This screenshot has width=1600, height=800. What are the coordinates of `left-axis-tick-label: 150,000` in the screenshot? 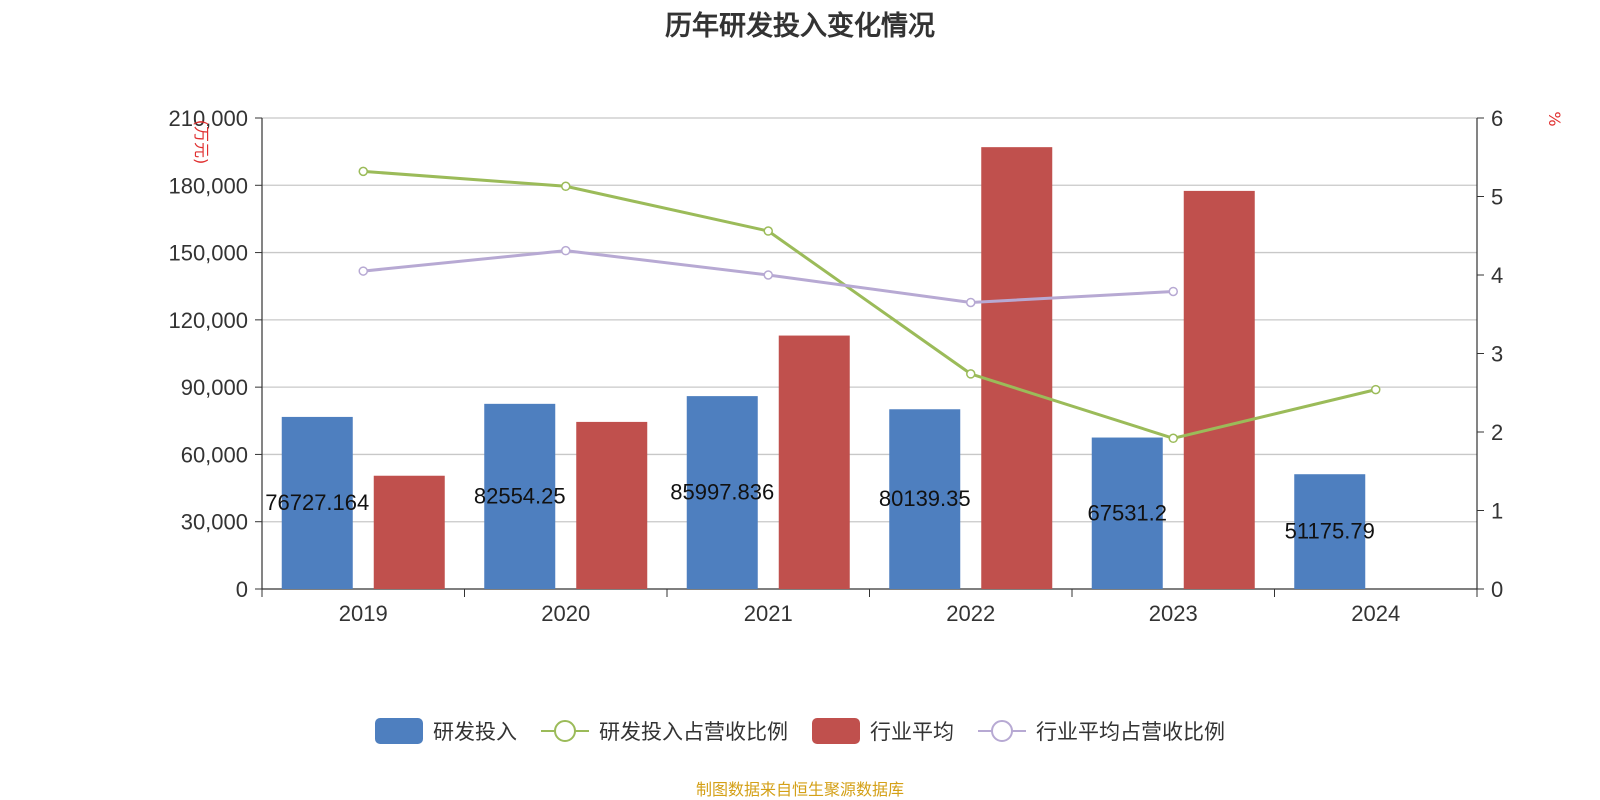 It's located at (208, 253).